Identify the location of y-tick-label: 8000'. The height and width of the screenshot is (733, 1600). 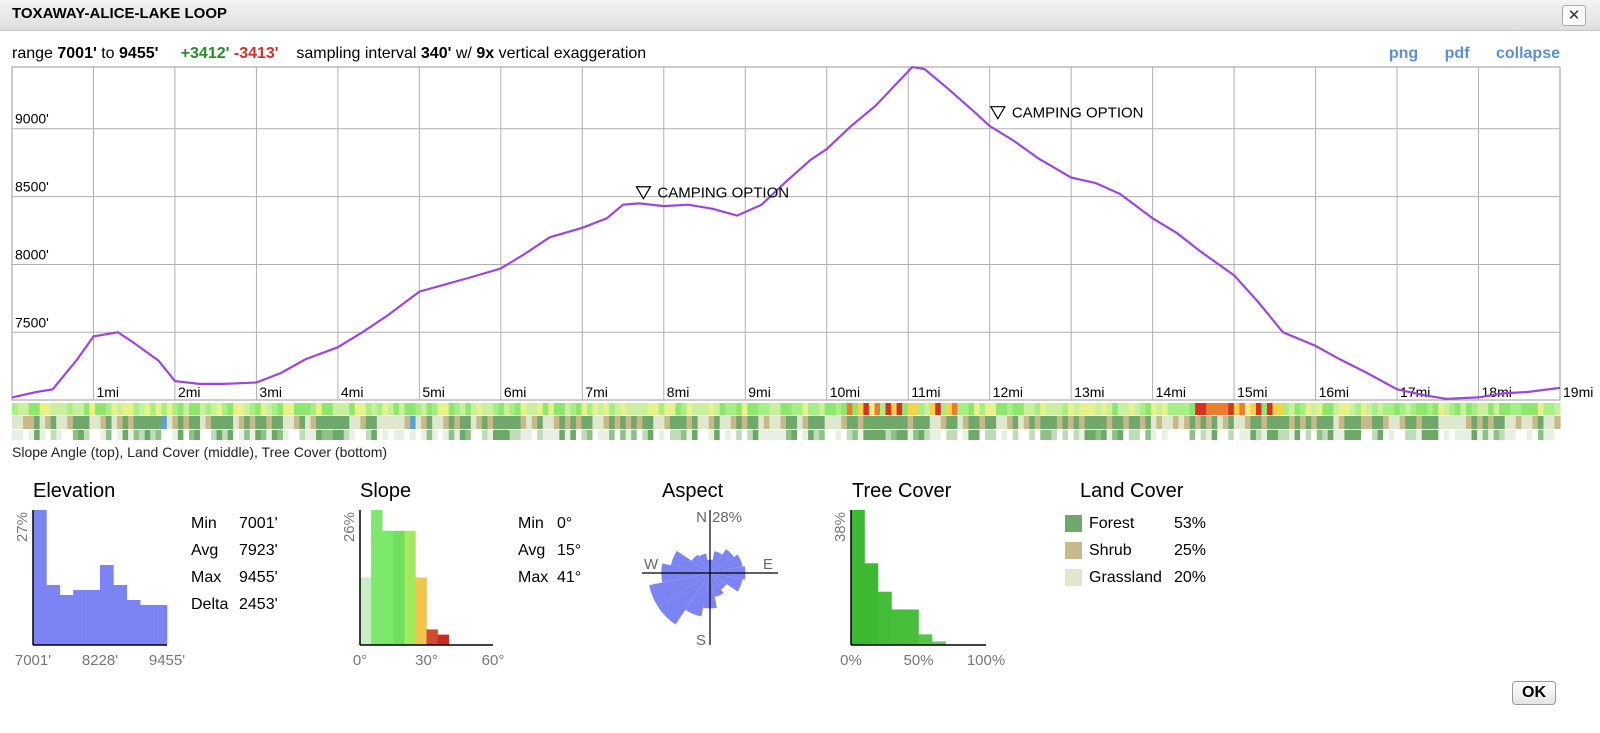
(32, 254).